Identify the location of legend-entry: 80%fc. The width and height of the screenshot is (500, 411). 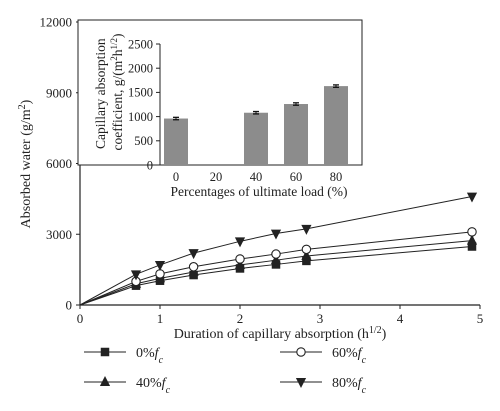
(323, 386).